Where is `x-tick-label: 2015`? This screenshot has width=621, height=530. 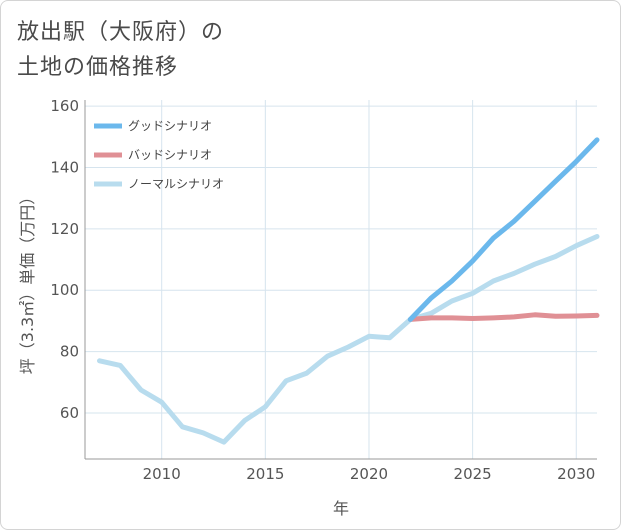 x-tick-label: 2015 is located at coordinates (265, 474).